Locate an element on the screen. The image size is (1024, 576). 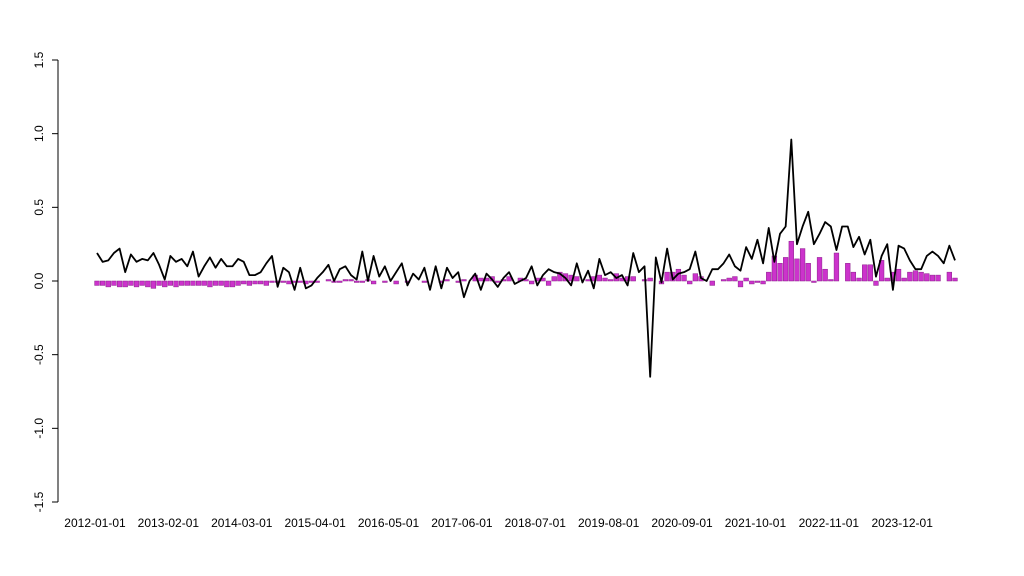
x-tick-label: 2015-04-01 is located at coordinates (315, 523).